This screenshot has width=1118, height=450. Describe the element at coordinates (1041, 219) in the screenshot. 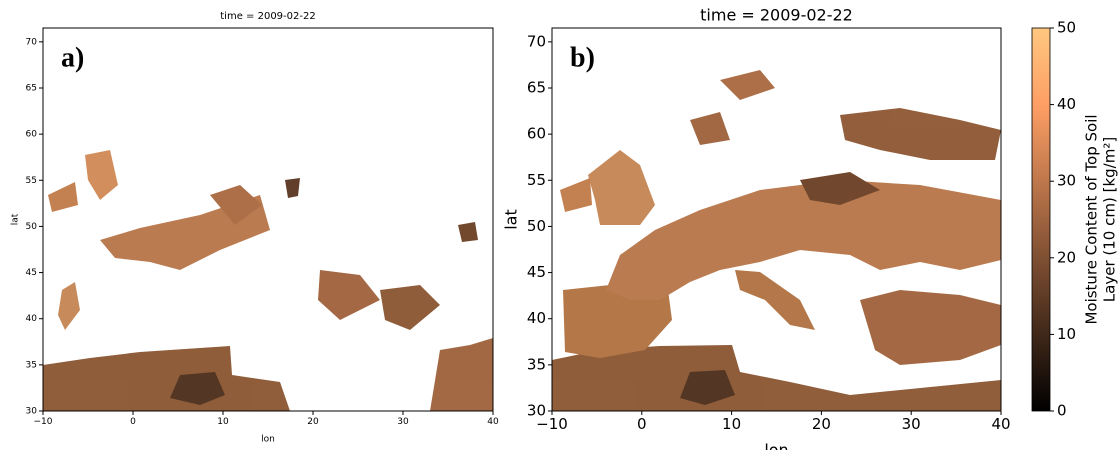

I see `colorbar` at that location.